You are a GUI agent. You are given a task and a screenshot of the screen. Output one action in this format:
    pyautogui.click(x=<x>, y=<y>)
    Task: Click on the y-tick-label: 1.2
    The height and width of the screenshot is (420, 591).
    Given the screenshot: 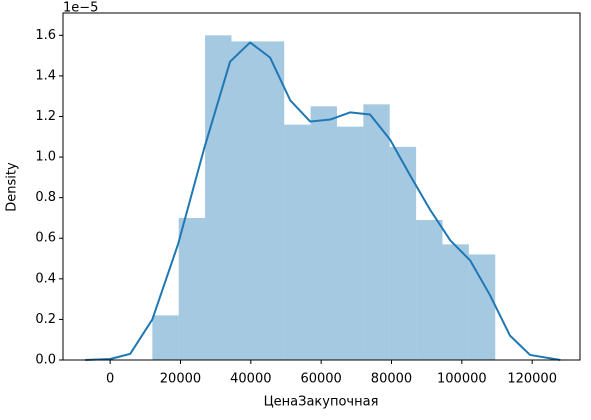 What is the action you would take?
    pyautogui.click(x=45, y=116)
    